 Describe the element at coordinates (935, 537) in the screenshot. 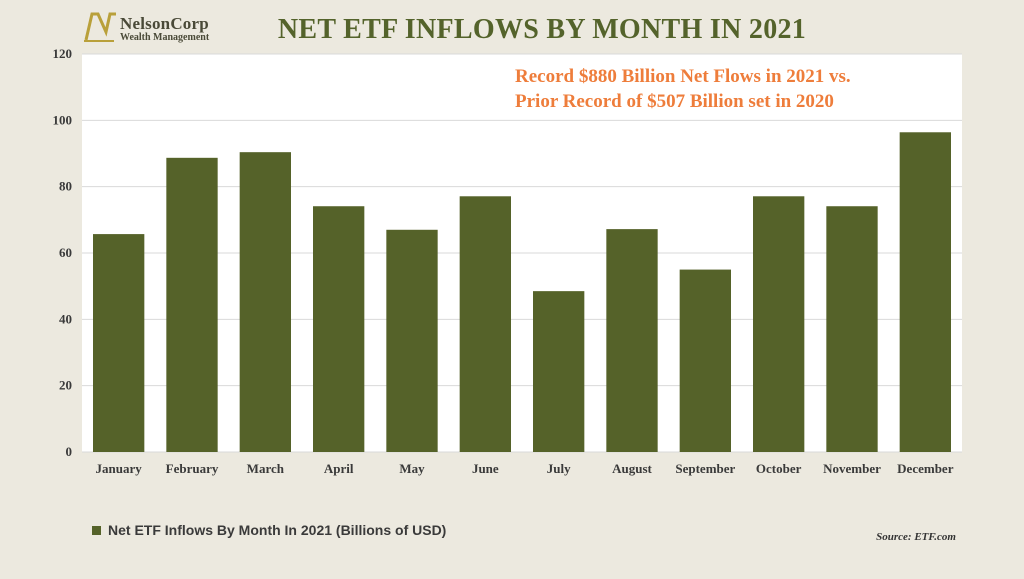

I see `source-value: ETF.com` at that location.